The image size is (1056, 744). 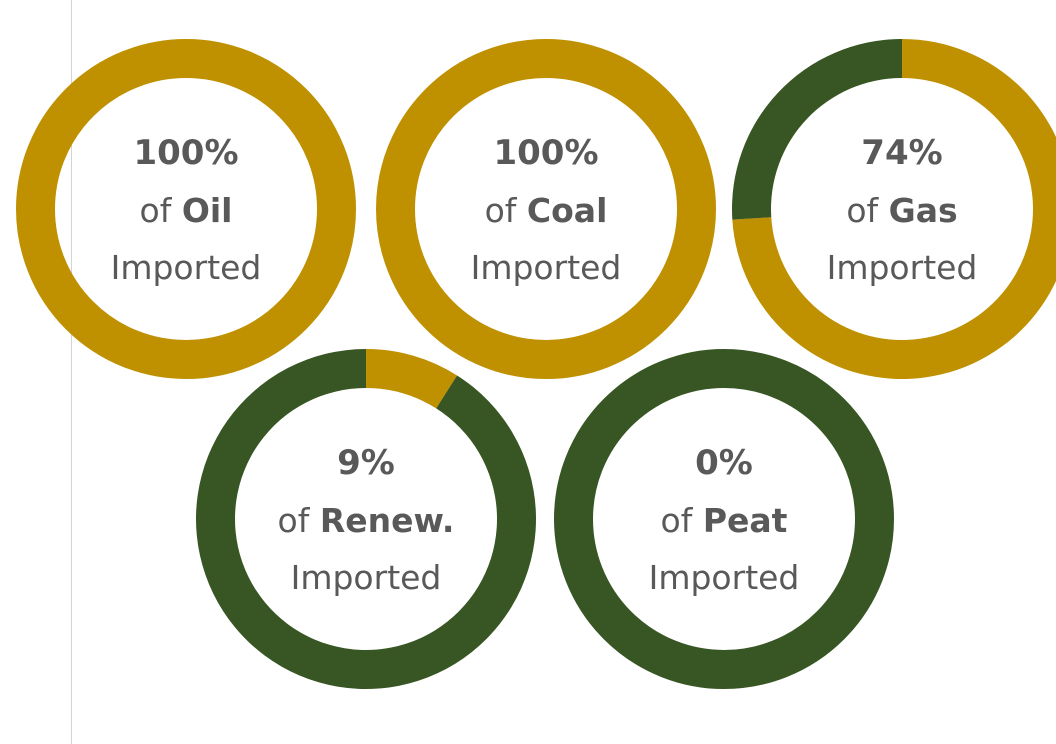 I want to click on fuel-label: of Peat, so click(x=724, y=520).